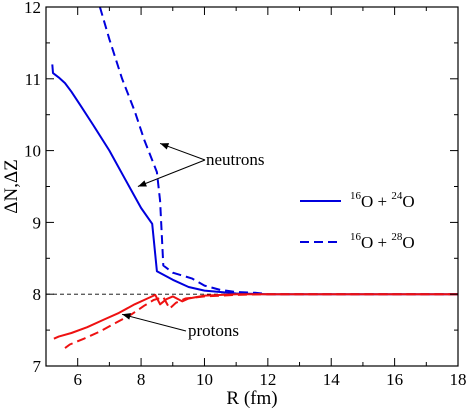  I want to click on x-tick-label: 18, so click(458, 379).